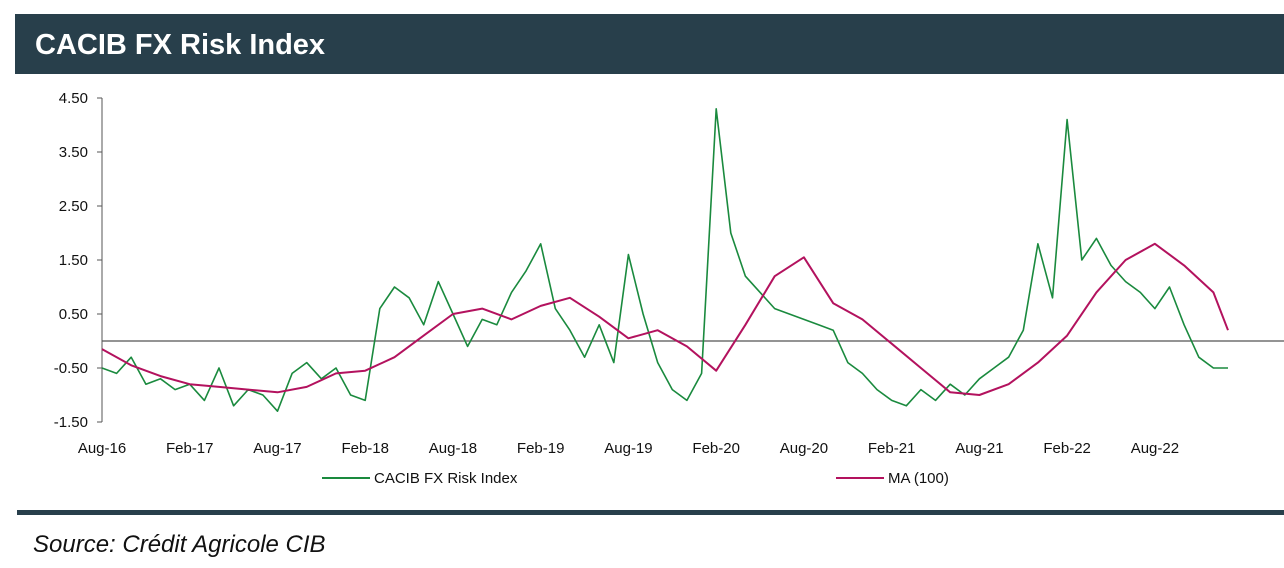 The width and height of the screenshot is (1284, 568). I want to click on y-tick-label: 4.50, so click(73, 98).